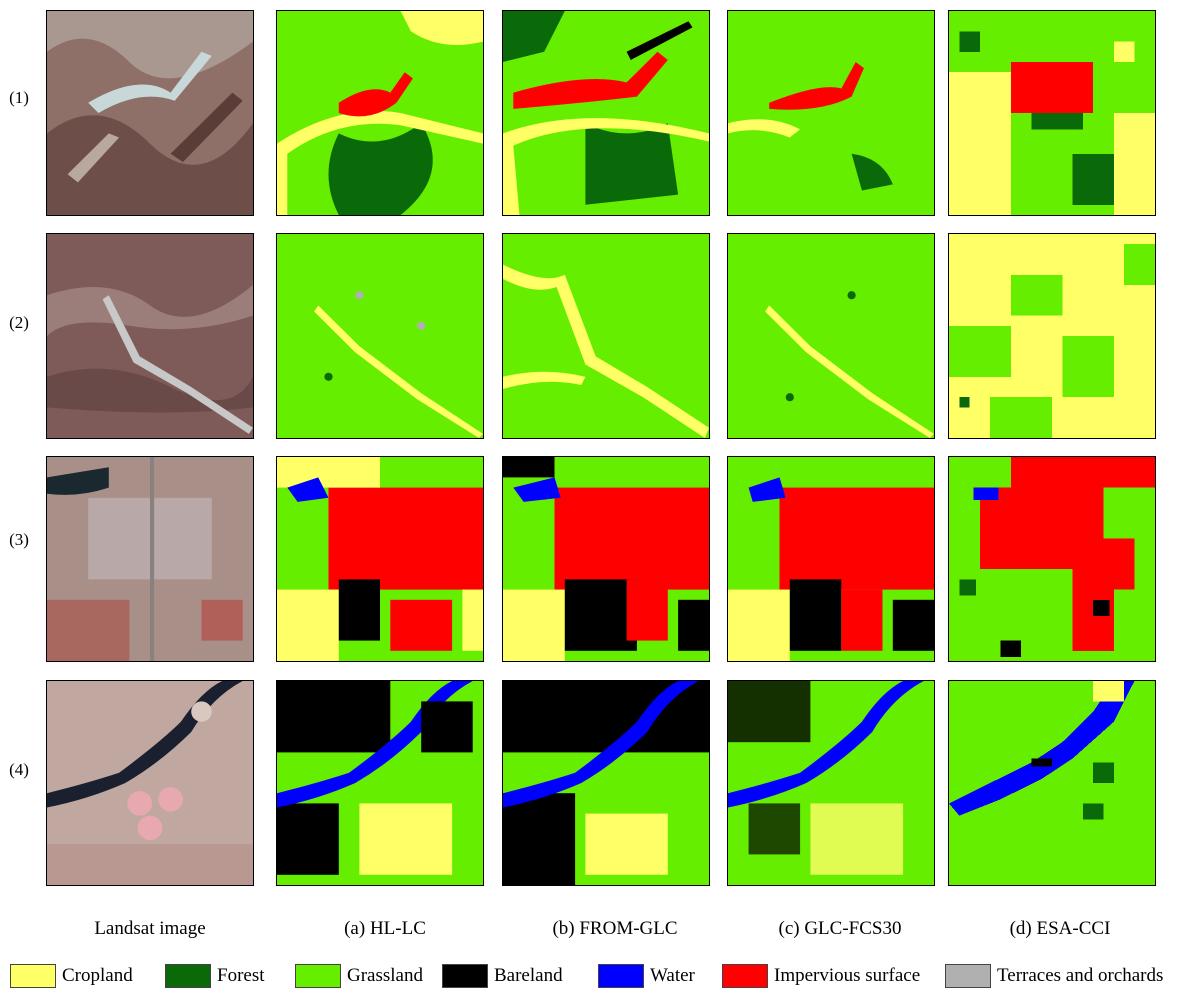 The height and width of the screenshot is (1003, 1200). I want to click on legend-item-grassland: Grassland, so click(359, 976).